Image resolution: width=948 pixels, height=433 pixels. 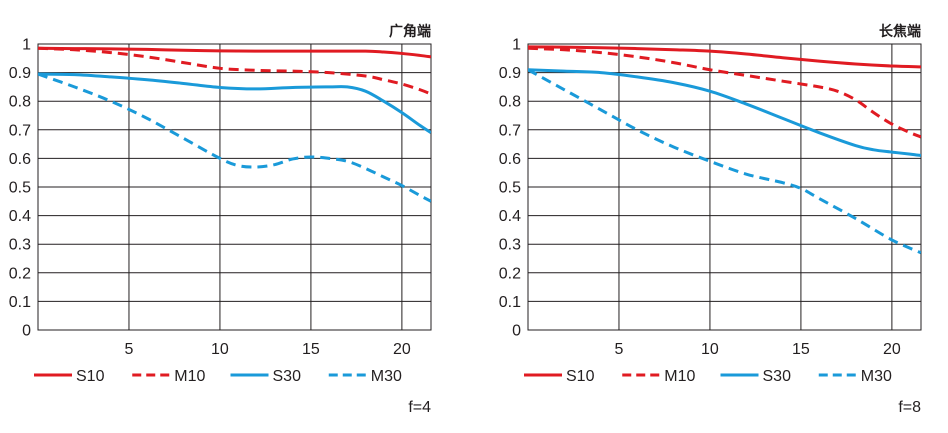 I want to click on aperture-label: f=4, so click(x=419, y=407).